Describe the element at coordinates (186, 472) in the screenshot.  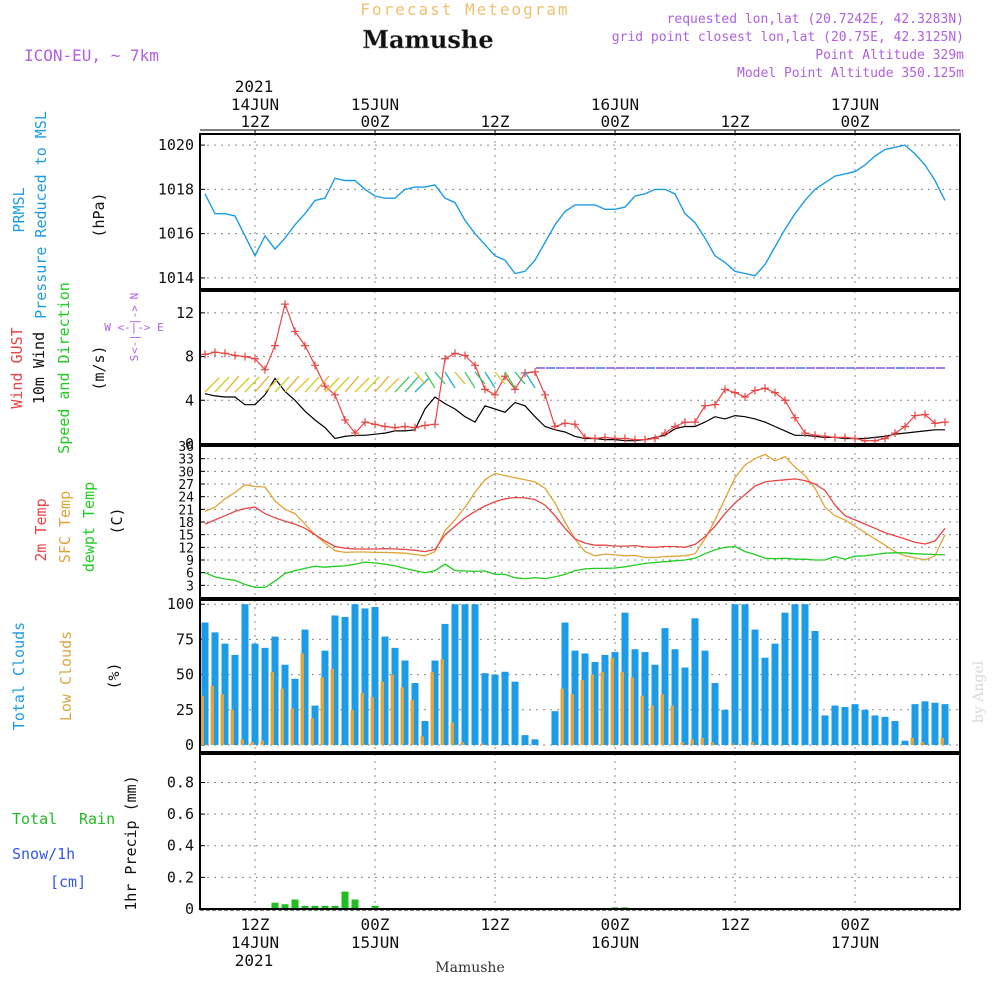
I see `y-tick-label: 30` at that location.